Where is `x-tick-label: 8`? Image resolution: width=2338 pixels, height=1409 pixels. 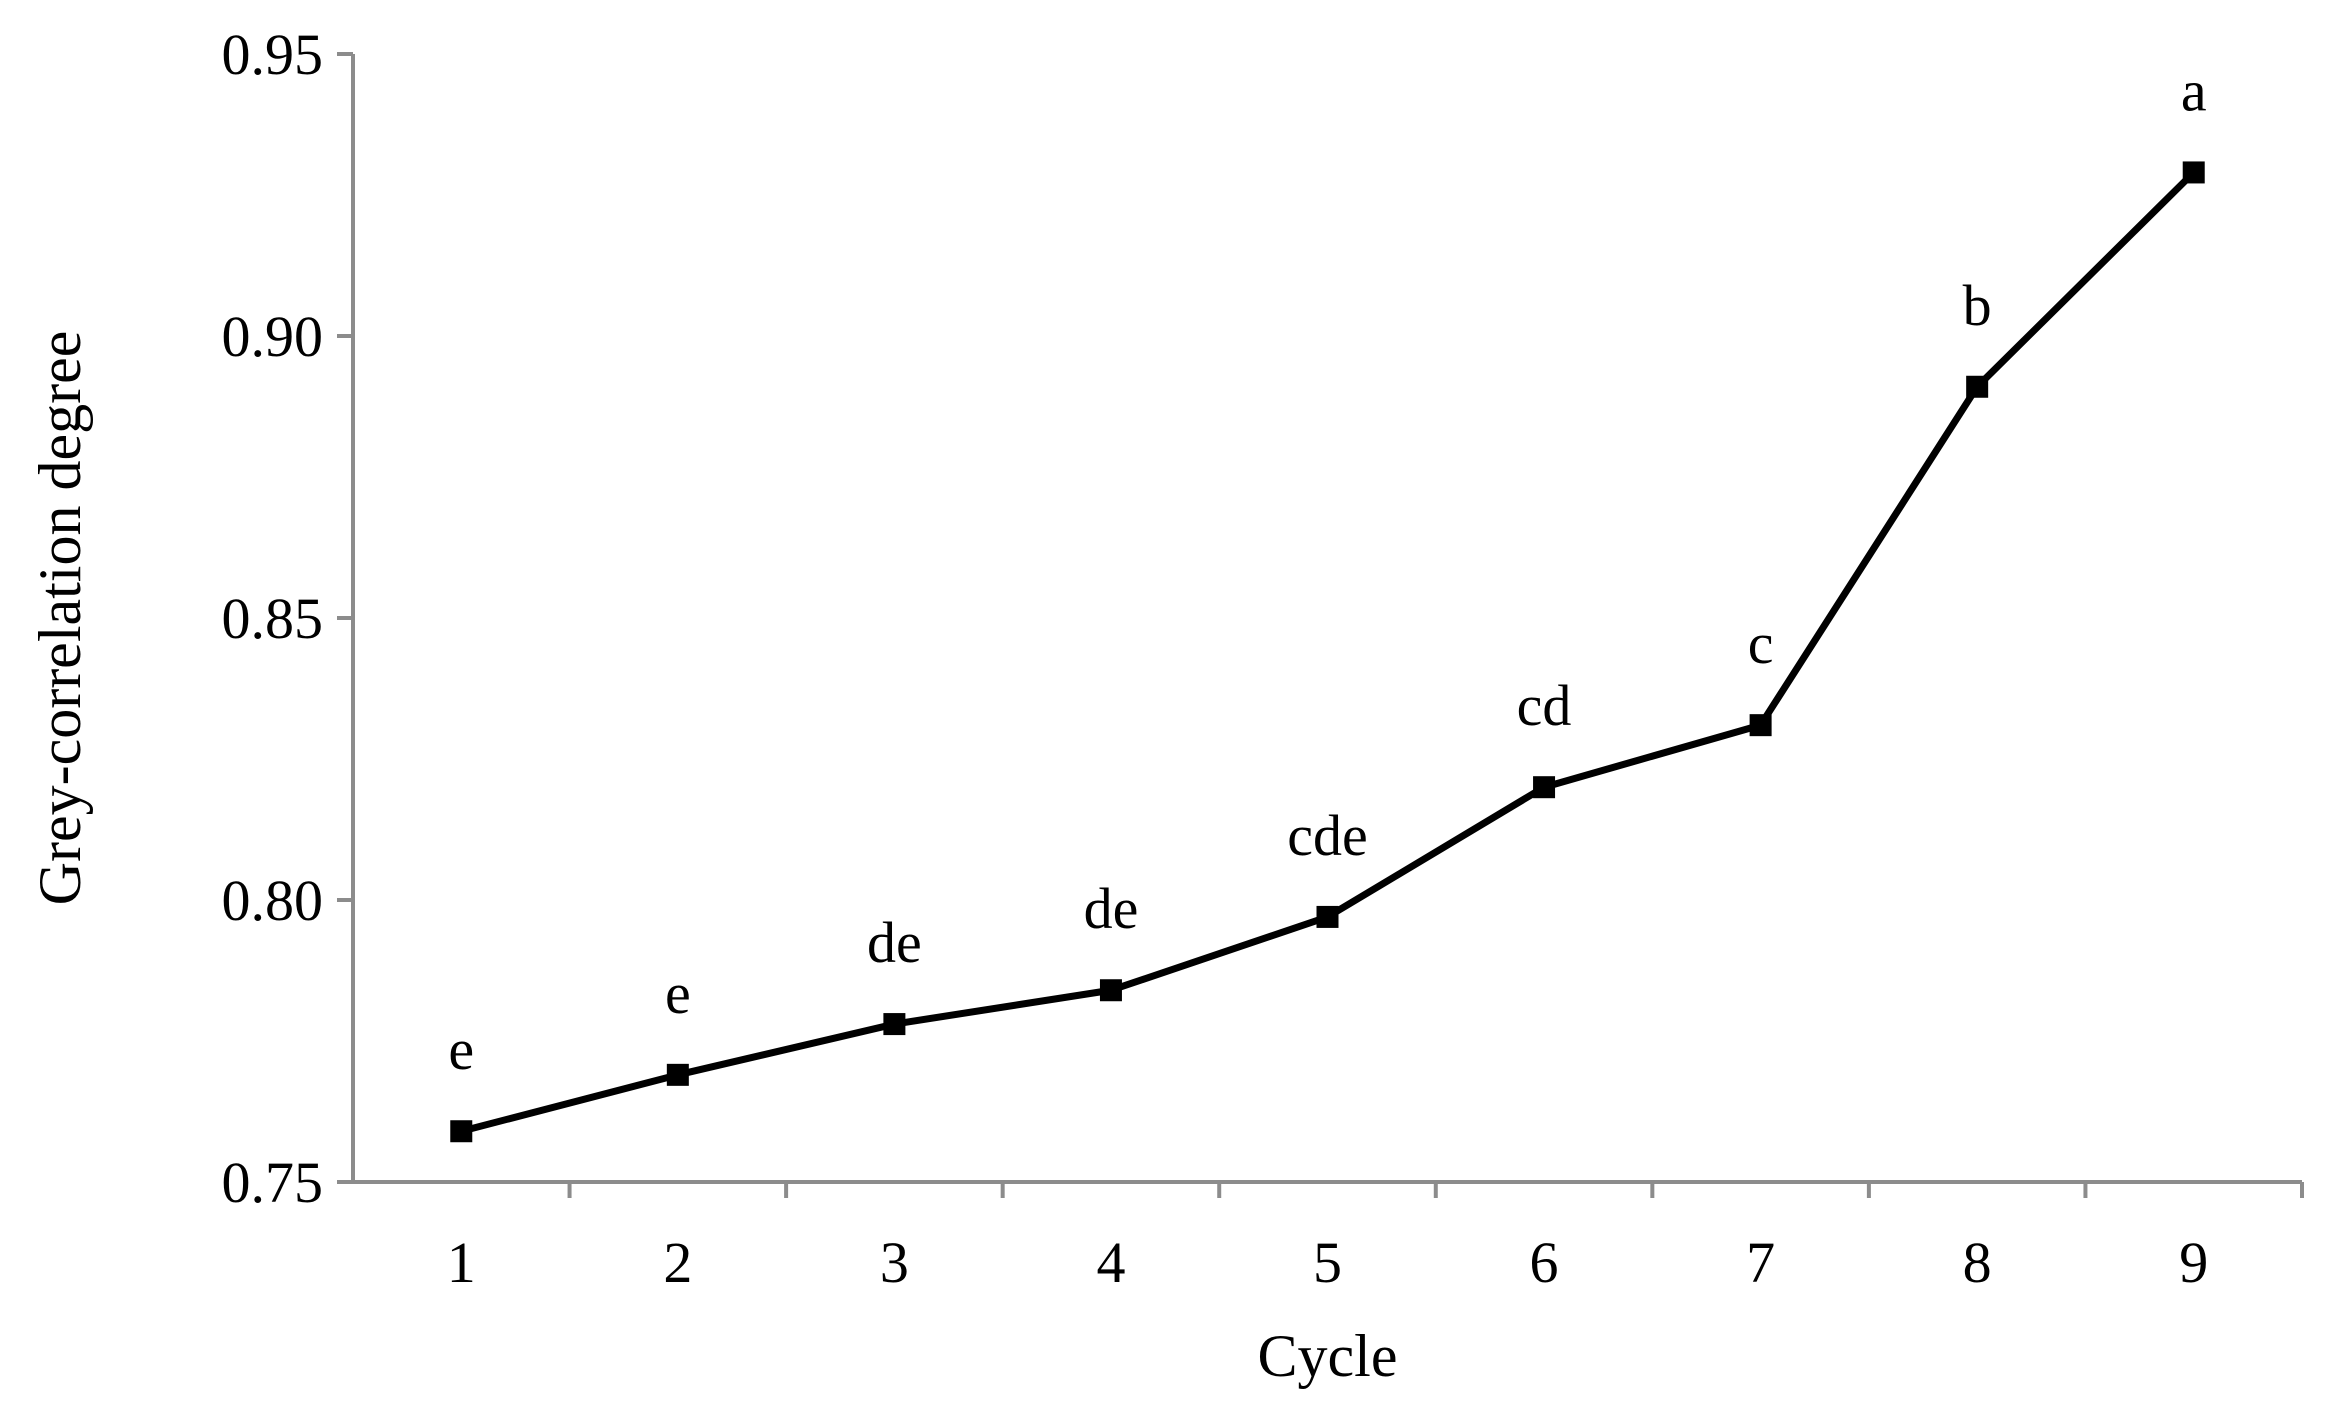 x-tick-label: 8 is located at coordinates (1977, 1262).